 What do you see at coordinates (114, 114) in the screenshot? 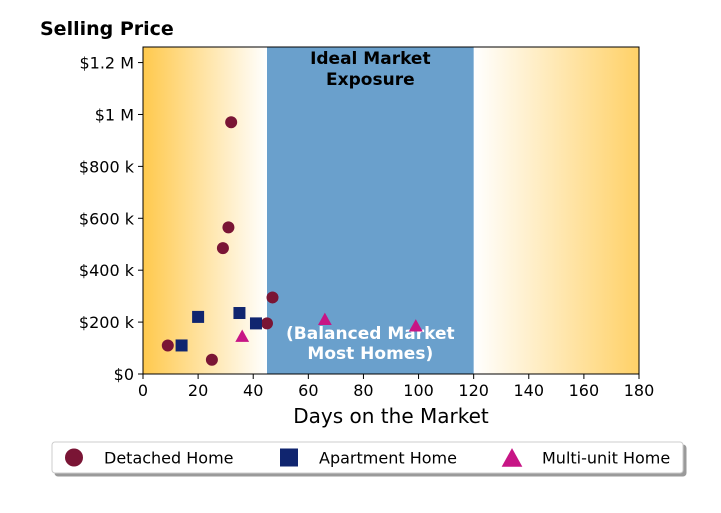
I see `y-tick-label: $1 M` at bounding box center [114, 114].